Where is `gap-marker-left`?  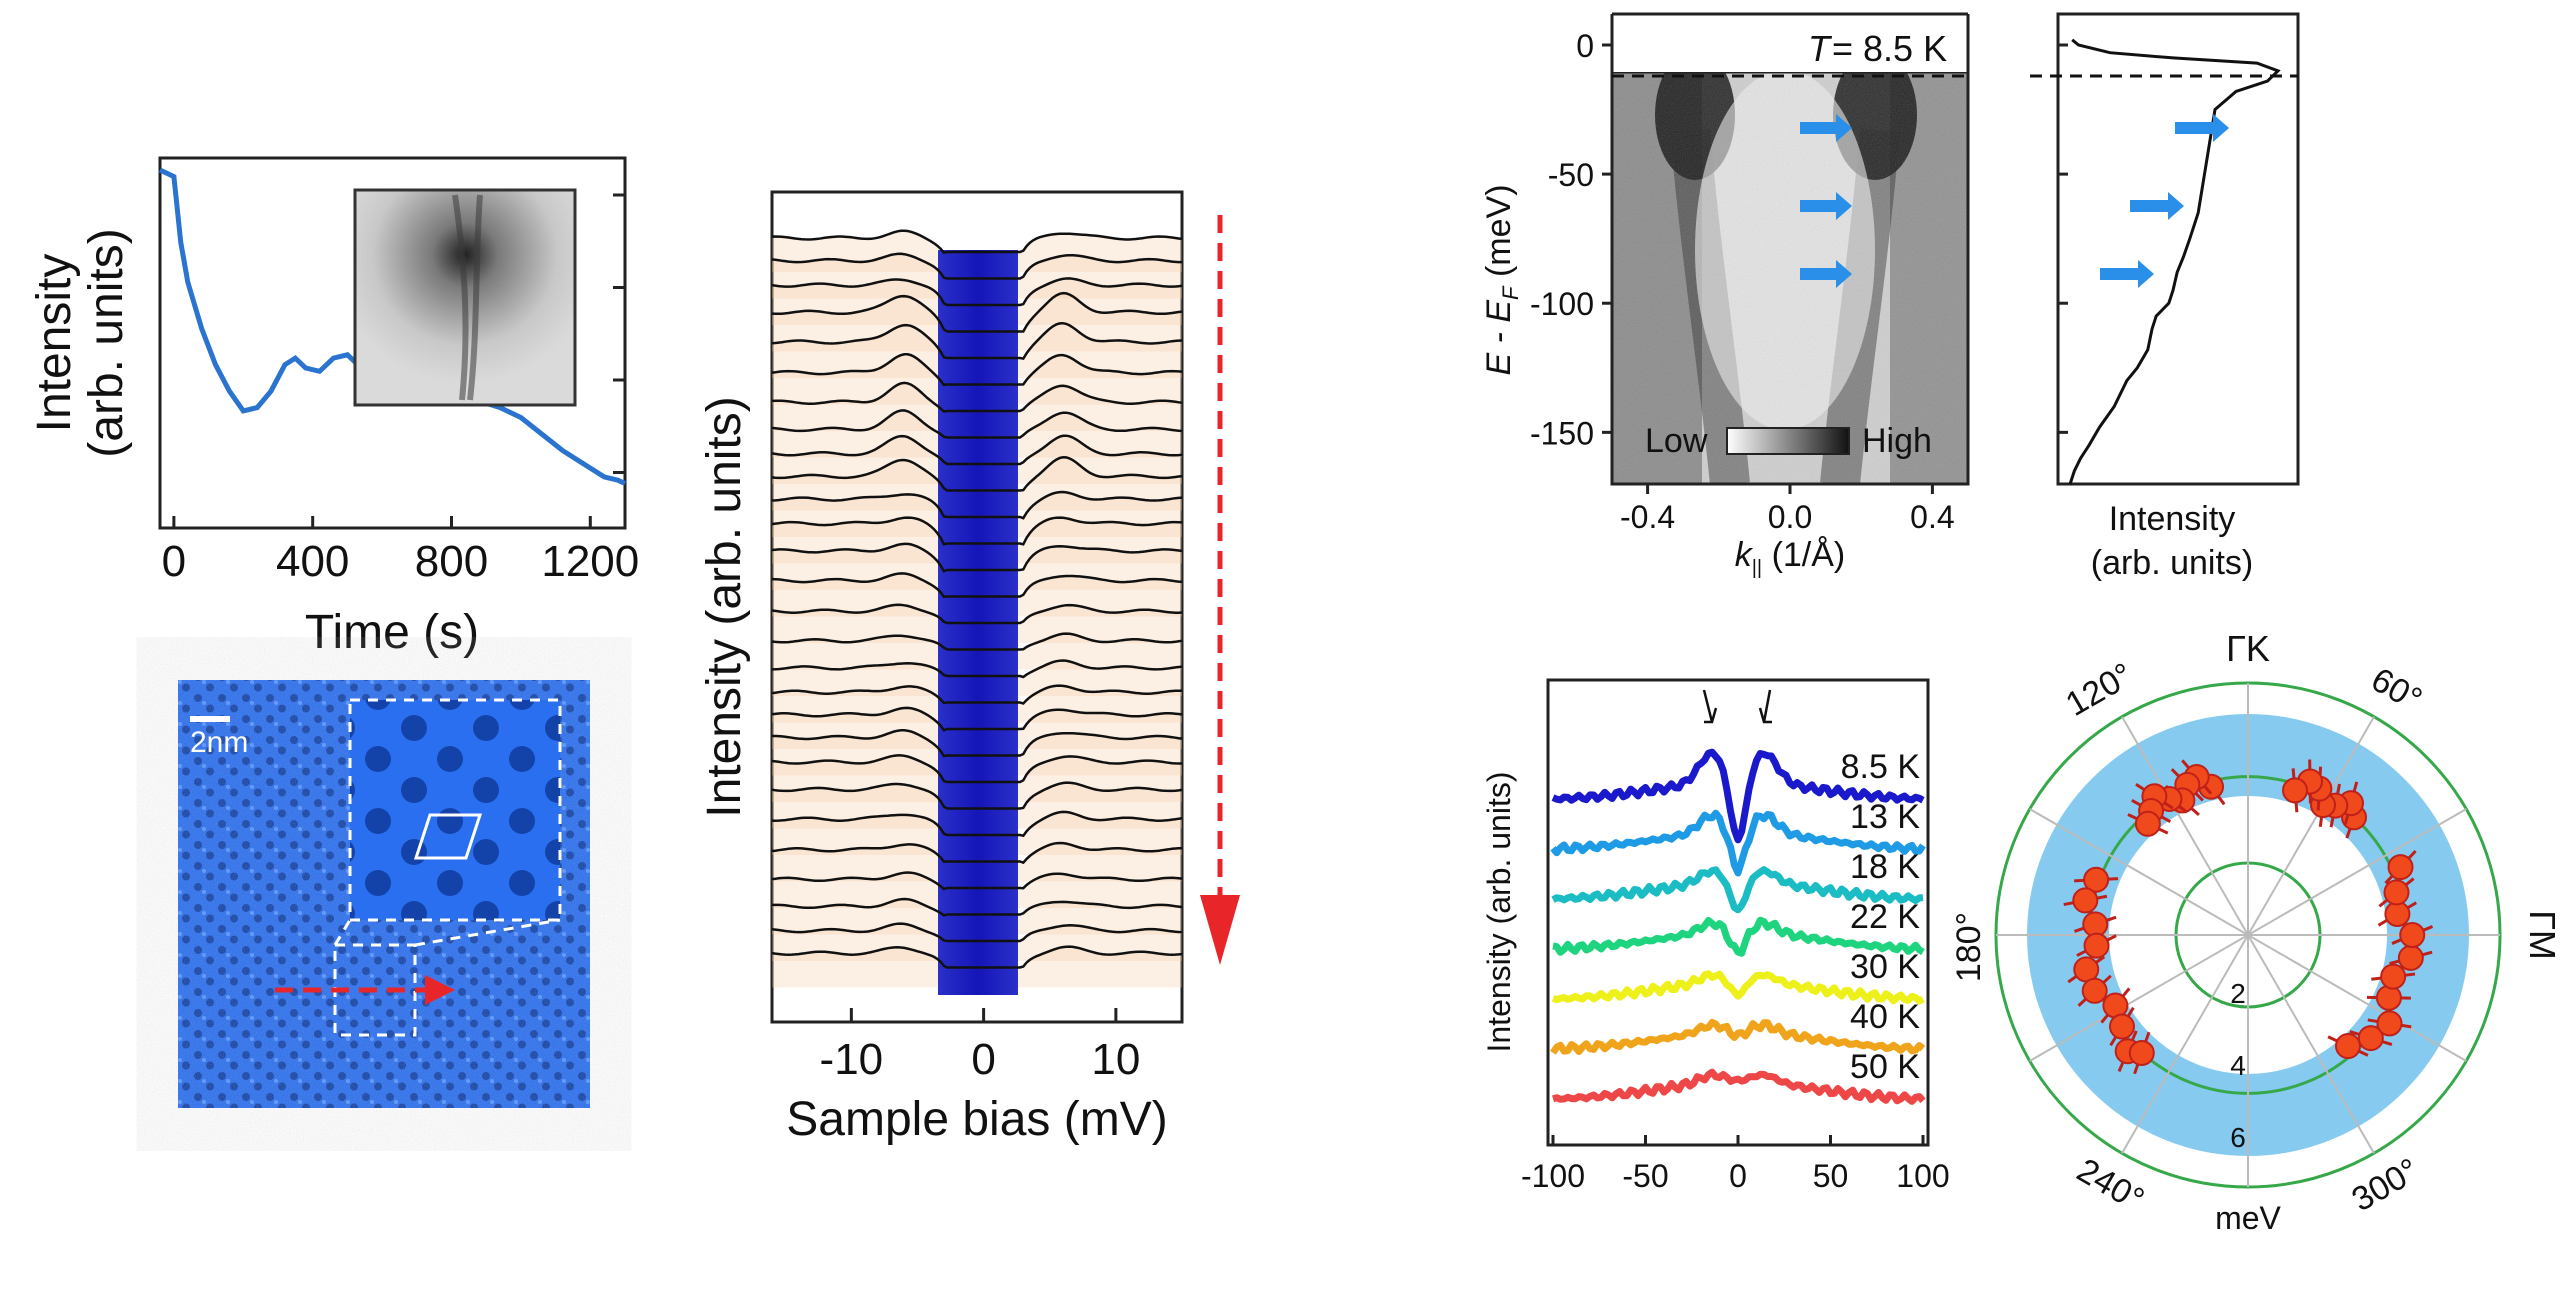 gap-marker-left is located at coordinates (1710, 706).